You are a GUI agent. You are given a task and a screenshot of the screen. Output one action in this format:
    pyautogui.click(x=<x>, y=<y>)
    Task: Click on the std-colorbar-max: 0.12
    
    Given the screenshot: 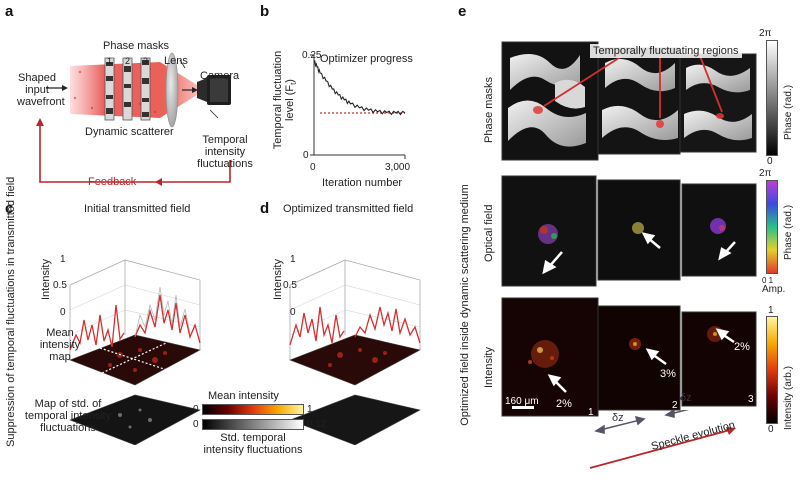 What is the action you would take?
    pyautogui.click(x=317, y=424)
    